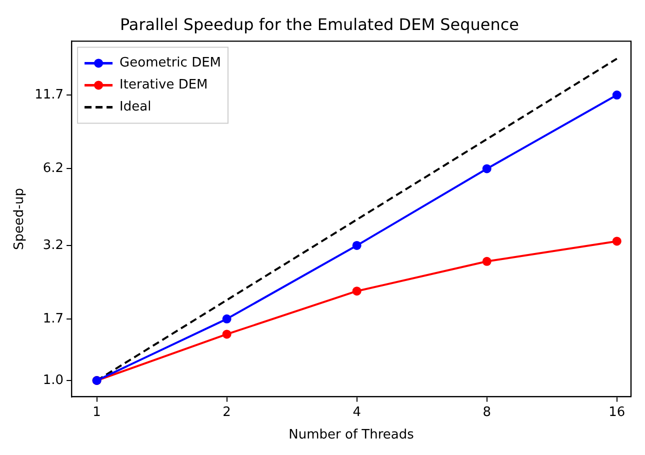  What do you see at coordinates (53, 380) in the screenshot?
I see `y-tick-label: 1.0` at bounding box center [53, 380].